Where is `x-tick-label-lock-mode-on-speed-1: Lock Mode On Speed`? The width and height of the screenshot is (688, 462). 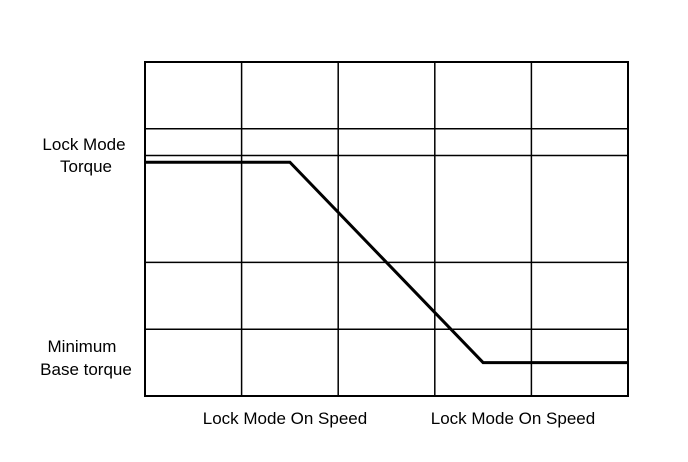
x-tick-label-lock-mode-on-speed-1: Lock Mode On Speed is located at coordinates (285, 418).